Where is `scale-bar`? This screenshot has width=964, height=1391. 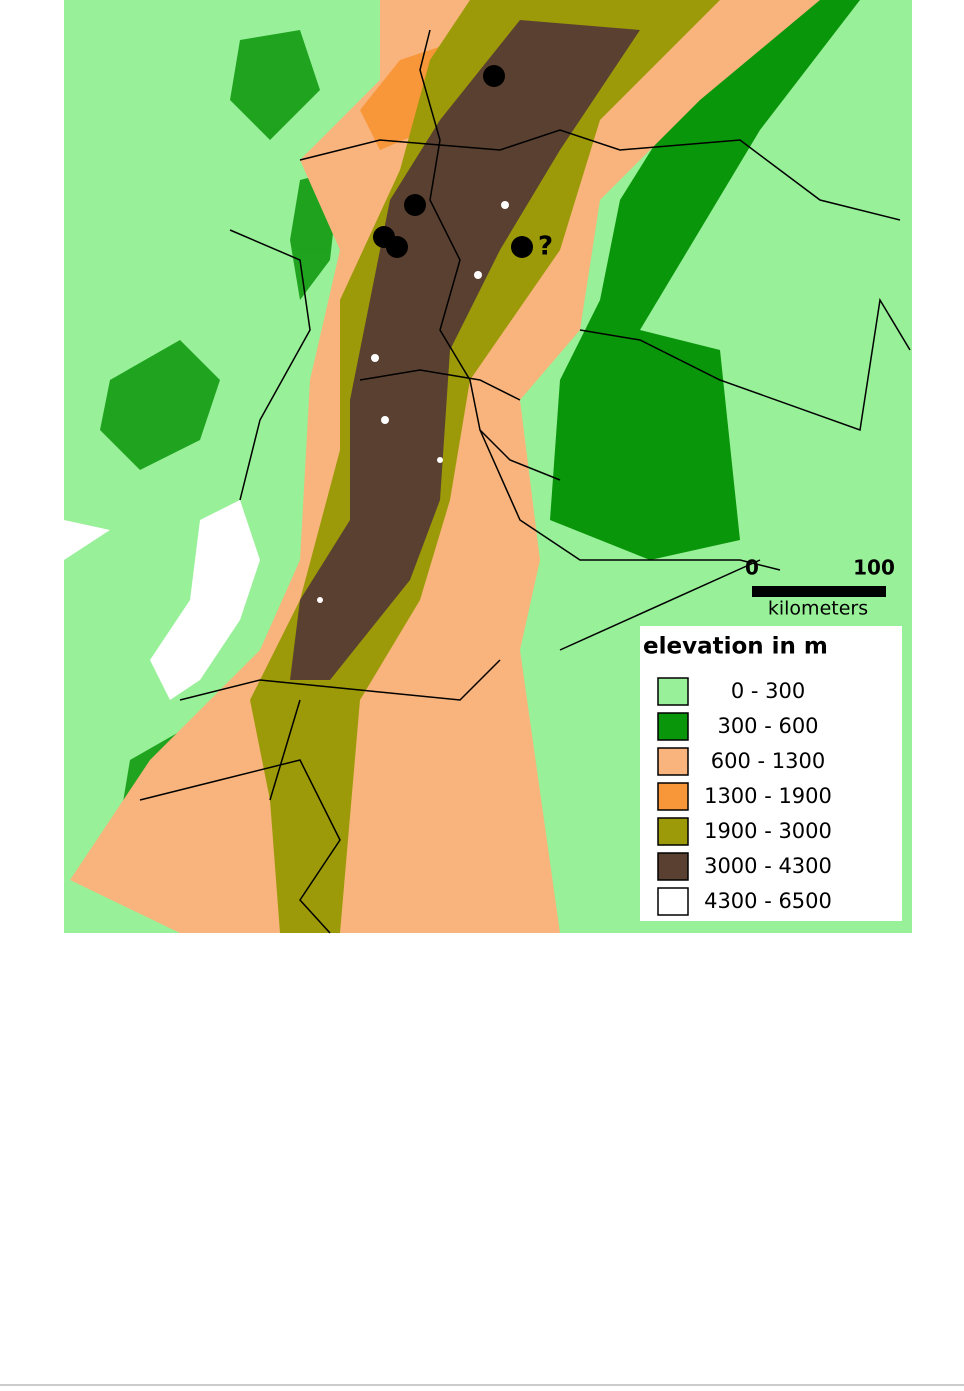
scale-bar is located at coordinates (819, 591).